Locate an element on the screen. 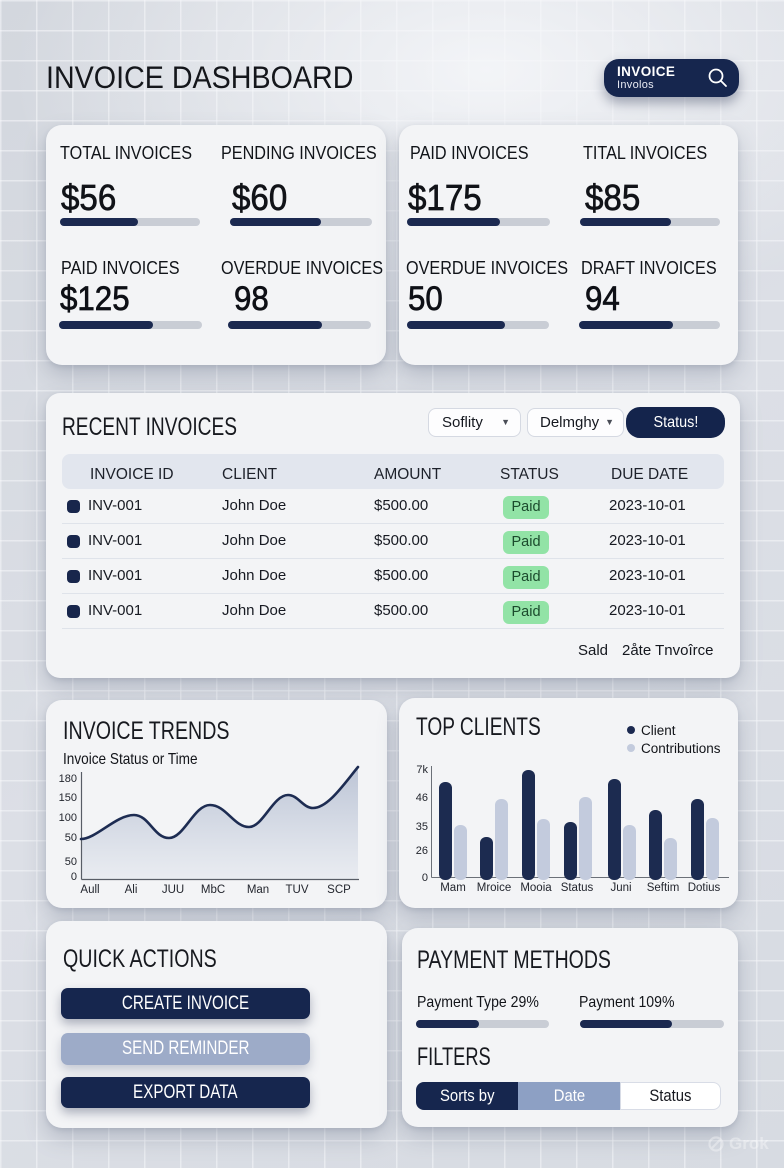  svg-text: JUU is located at coordinates (173, 890).